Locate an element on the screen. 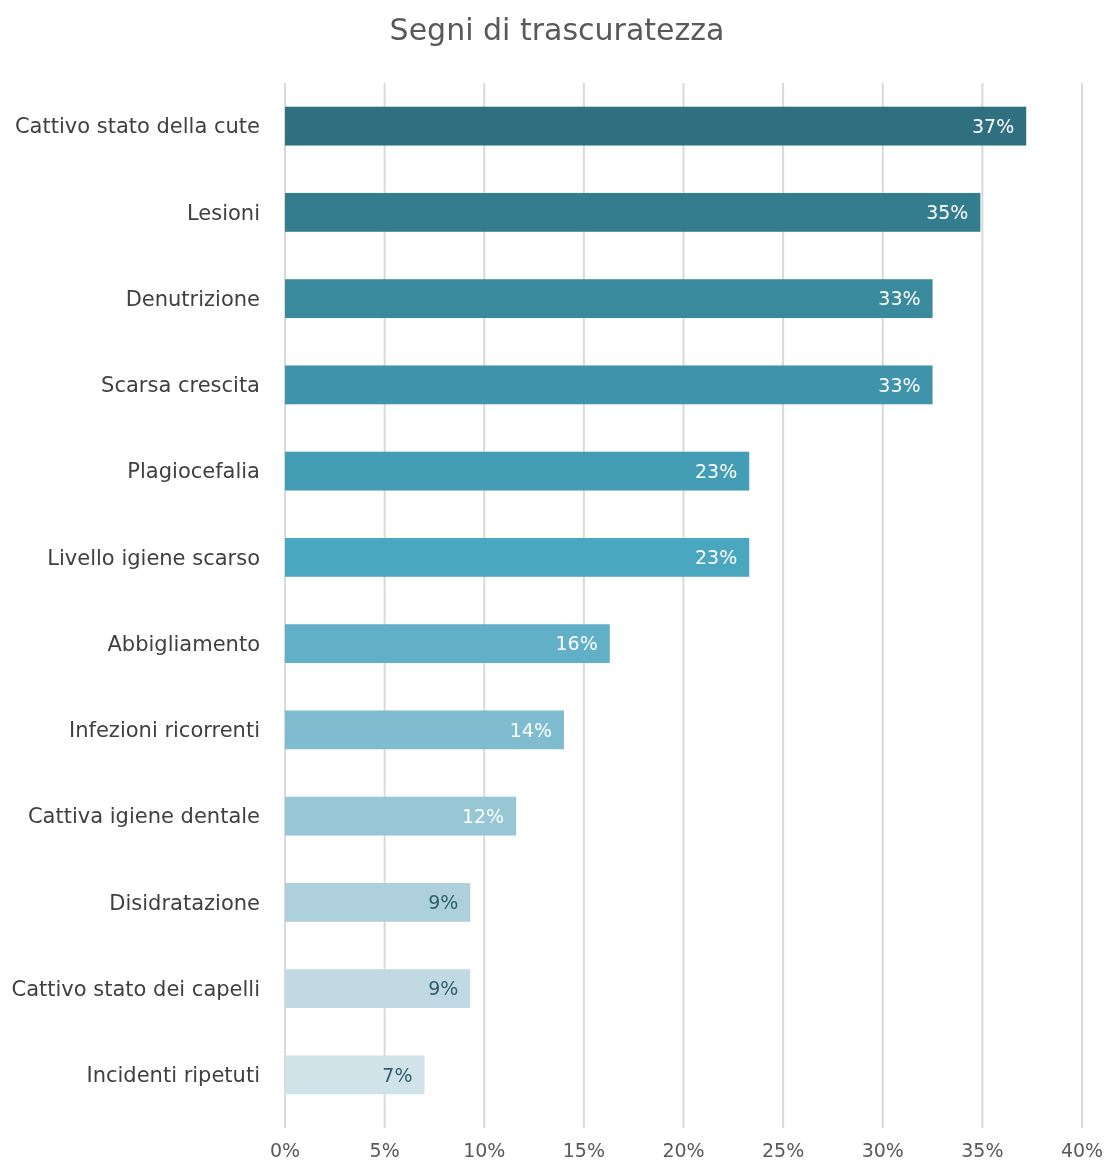 This screenshot has height=1160, width=1110. data-label: 12% is located at coordinates (483, 815).